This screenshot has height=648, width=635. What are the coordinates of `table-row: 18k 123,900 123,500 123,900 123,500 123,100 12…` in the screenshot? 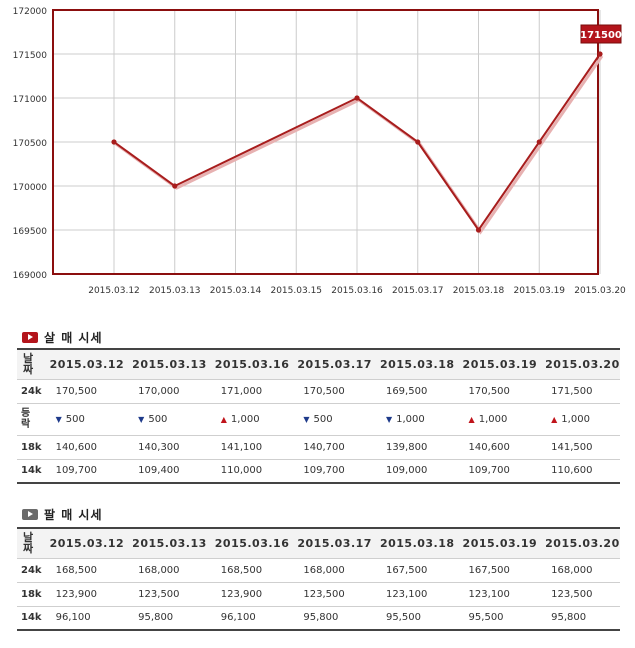 It's located at (318, 594).